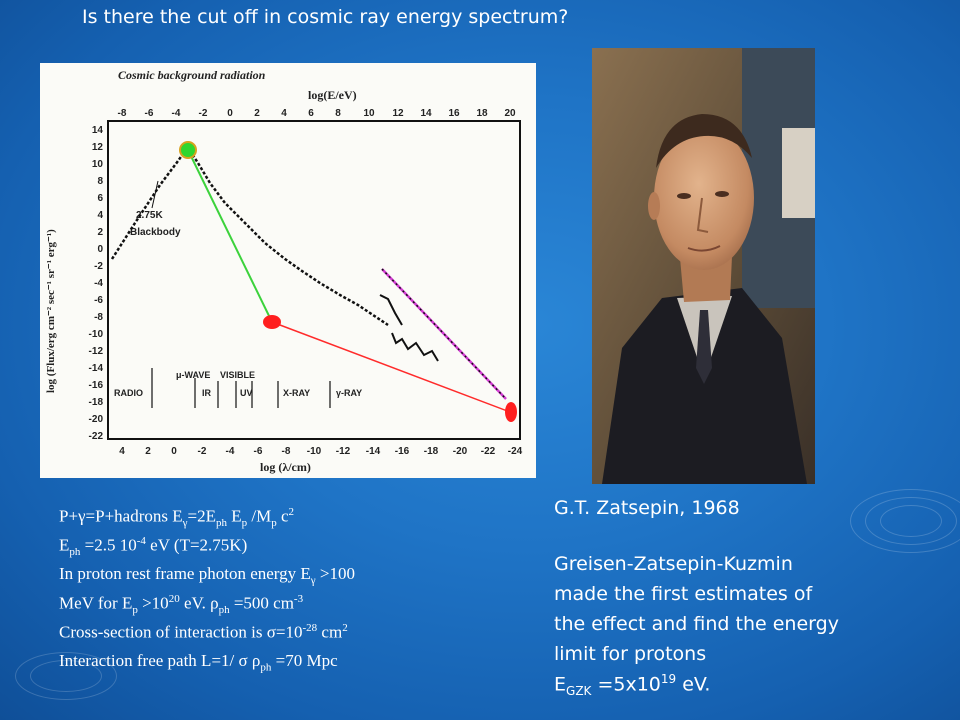 This screenshot has height=720, width=960. I want to click on spectrum-segment, so click(391, 310).